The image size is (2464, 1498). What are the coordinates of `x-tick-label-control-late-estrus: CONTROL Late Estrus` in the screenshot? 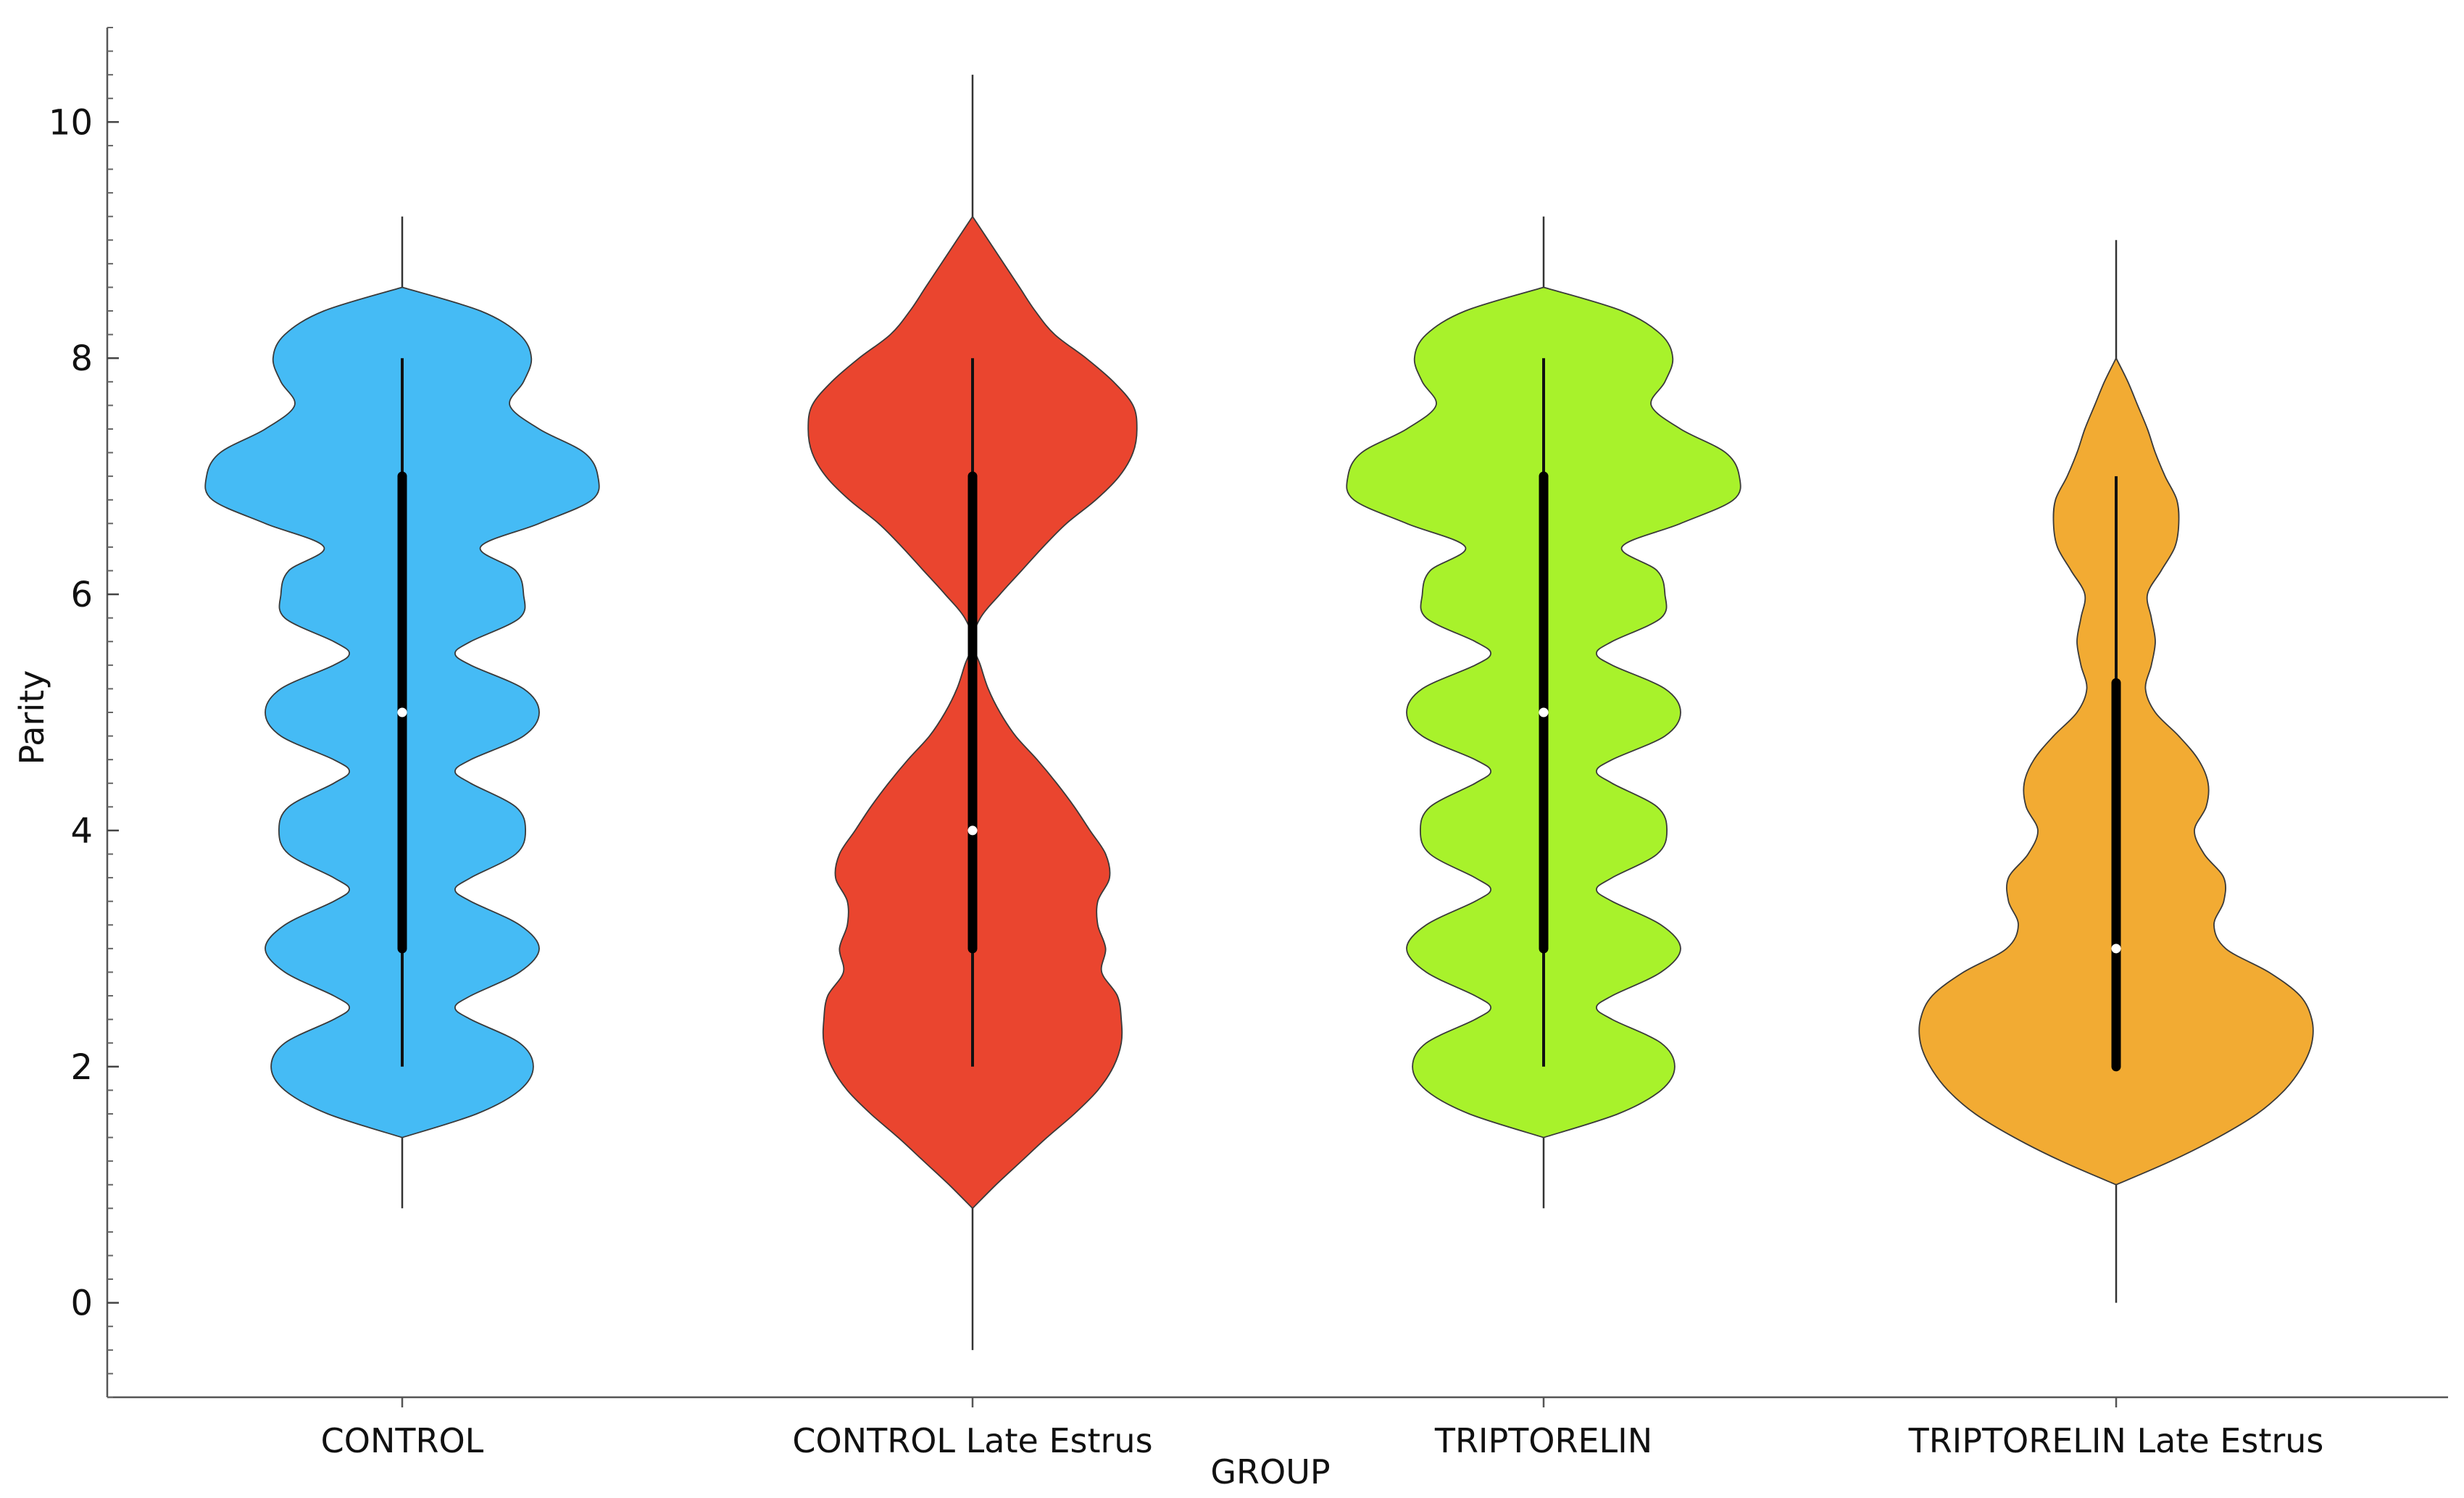 It's located at (972, 1440).